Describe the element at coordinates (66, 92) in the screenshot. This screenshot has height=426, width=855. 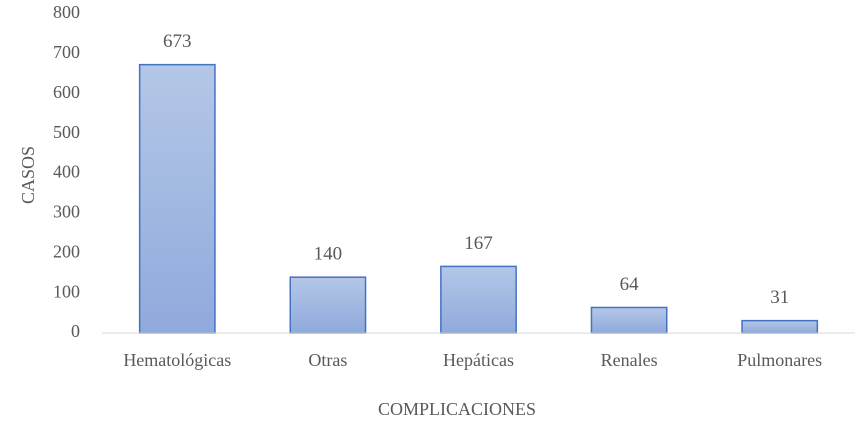
I see `y-tick-label: 600` at that location.